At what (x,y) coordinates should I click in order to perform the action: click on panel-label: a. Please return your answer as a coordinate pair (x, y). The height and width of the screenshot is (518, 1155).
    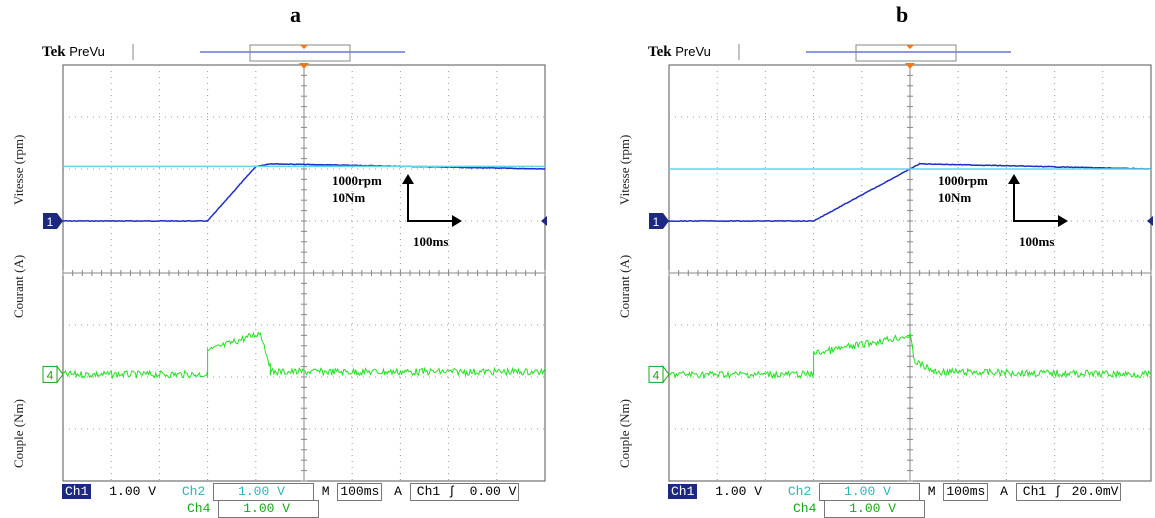
    Looking at the image, I should click on (295, 14).